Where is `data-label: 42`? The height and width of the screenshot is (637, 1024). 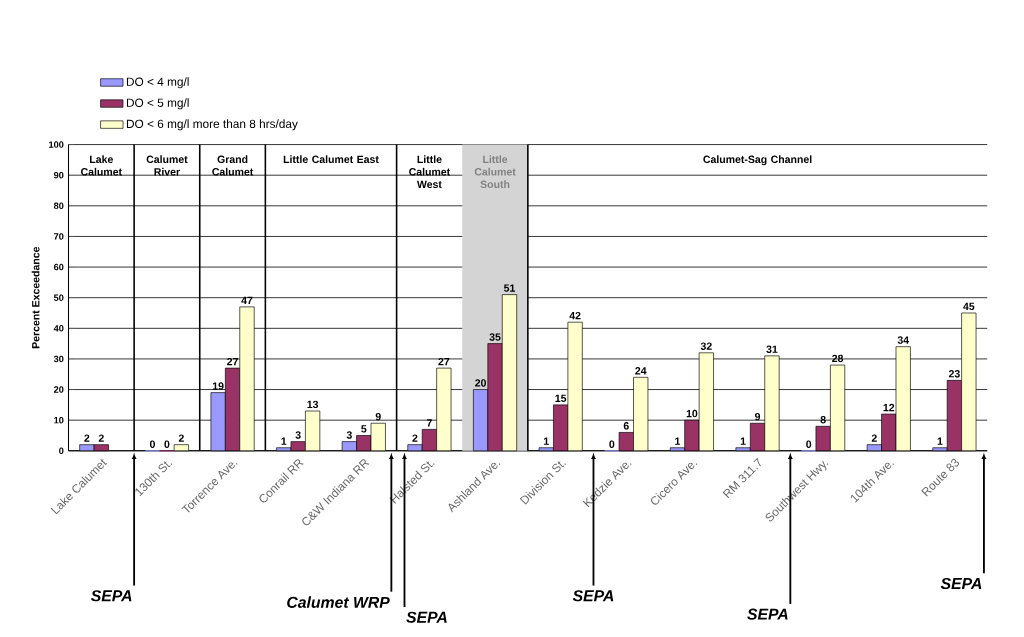 data-label: 42 is located at coordinates (575, 316).